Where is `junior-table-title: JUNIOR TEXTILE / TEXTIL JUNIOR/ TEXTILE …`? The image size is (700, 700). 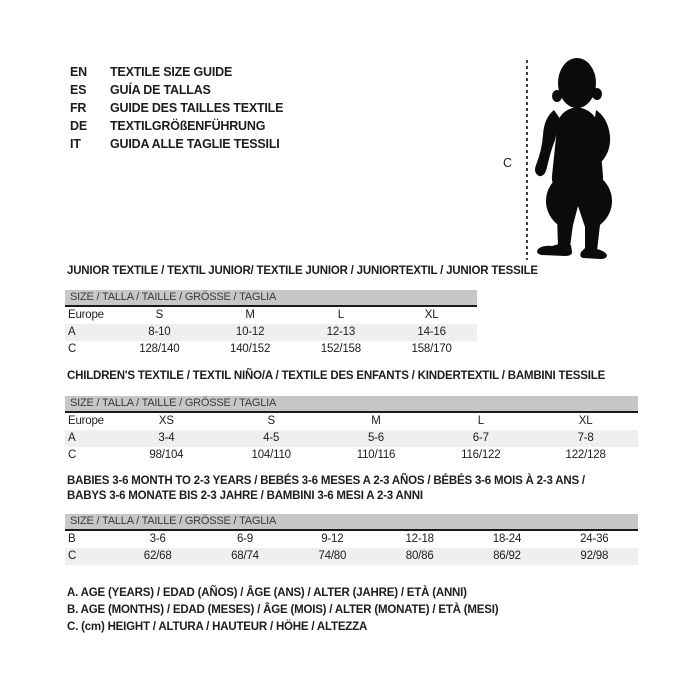 junior-table-title: JUNIOR TEXTILE / TEXTIL JUNIOR/ TEXTILE … is located at coordinates (302, 271).